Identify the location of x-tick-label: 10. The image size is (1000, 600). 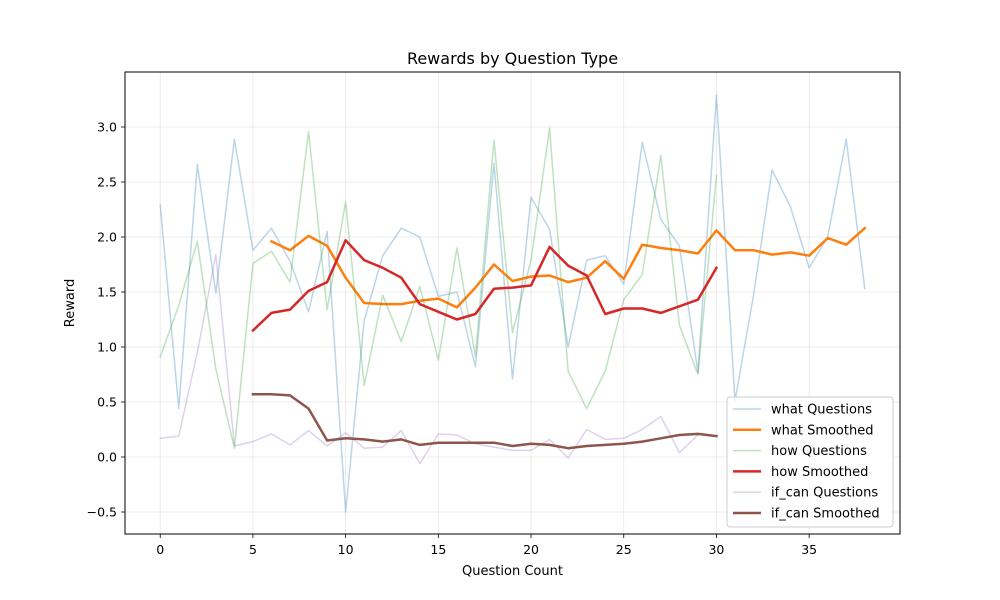
(346, 549).